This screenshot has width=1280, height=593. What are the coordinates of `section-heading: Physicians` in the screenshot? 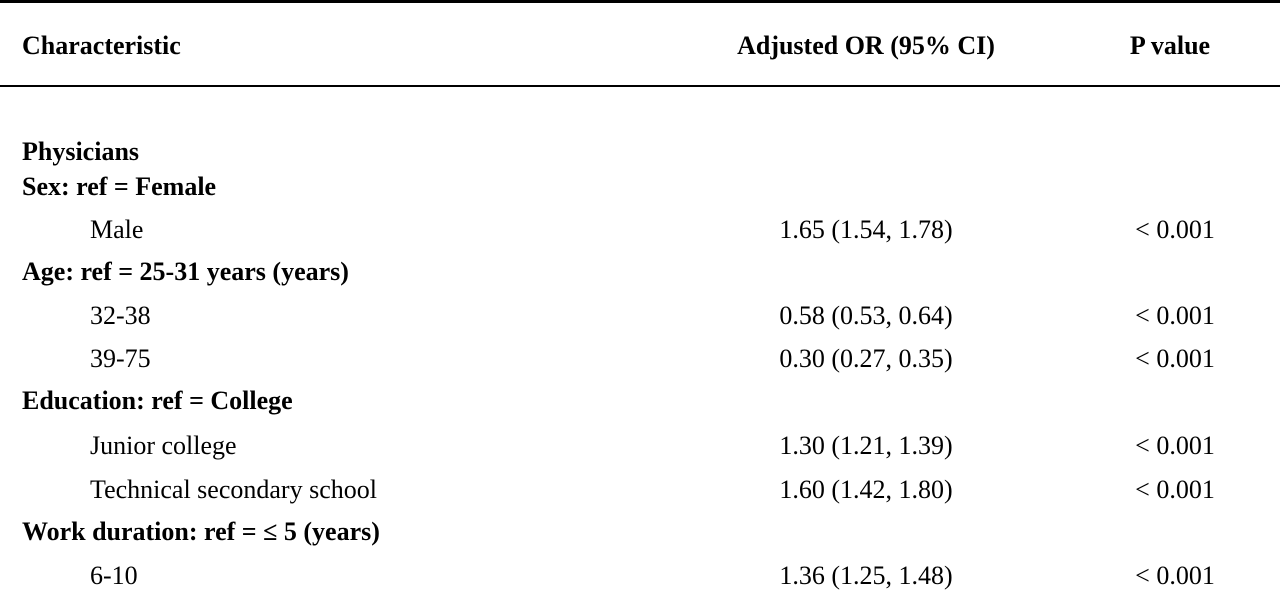 It's located at (81, 151).